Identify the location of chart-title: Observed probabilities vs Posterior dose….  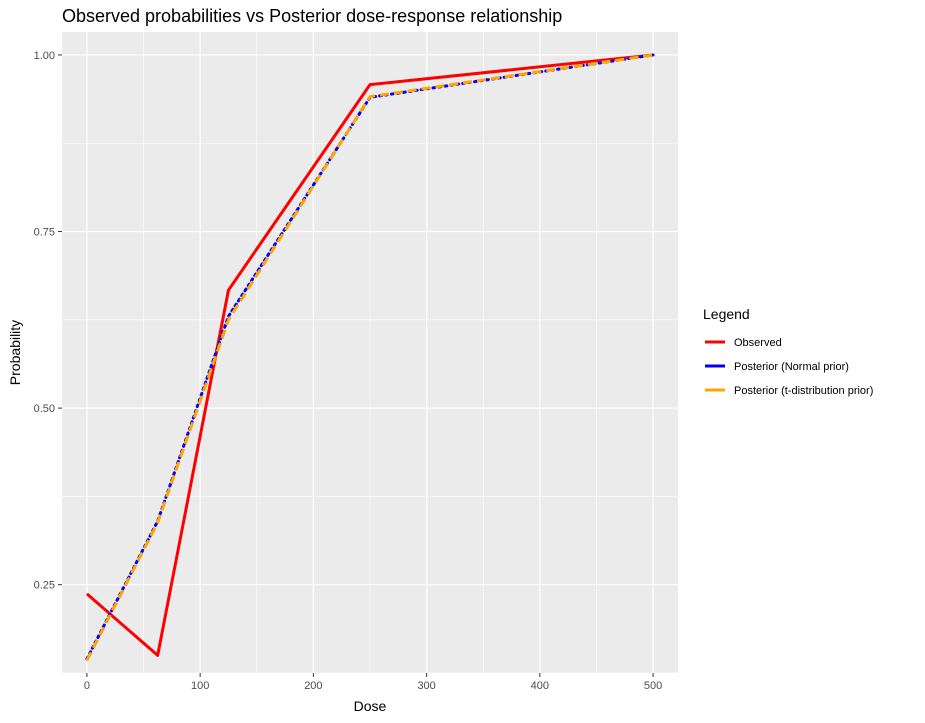
(312, 16).